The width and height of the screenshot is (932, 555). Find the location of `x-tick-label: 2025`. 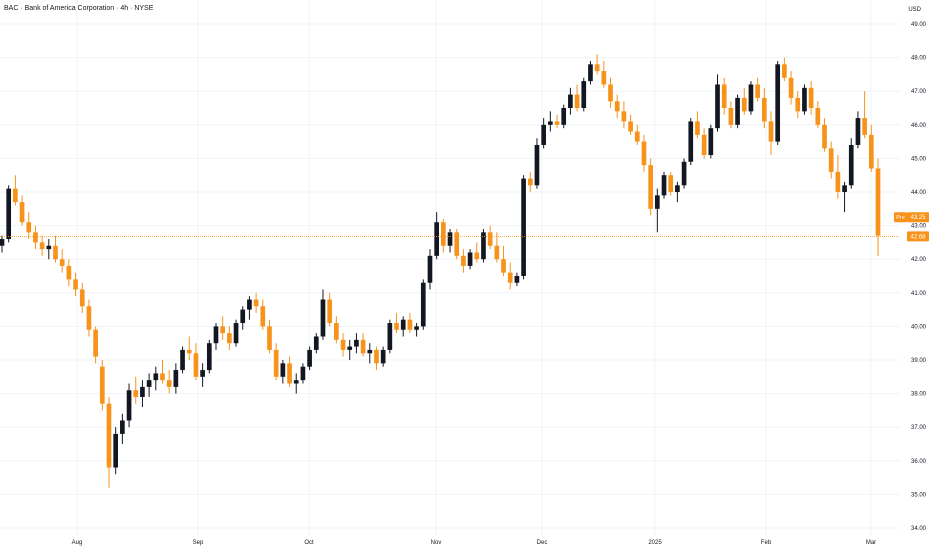

x-tick-label: 2025 is located at coordinates (655, 543).